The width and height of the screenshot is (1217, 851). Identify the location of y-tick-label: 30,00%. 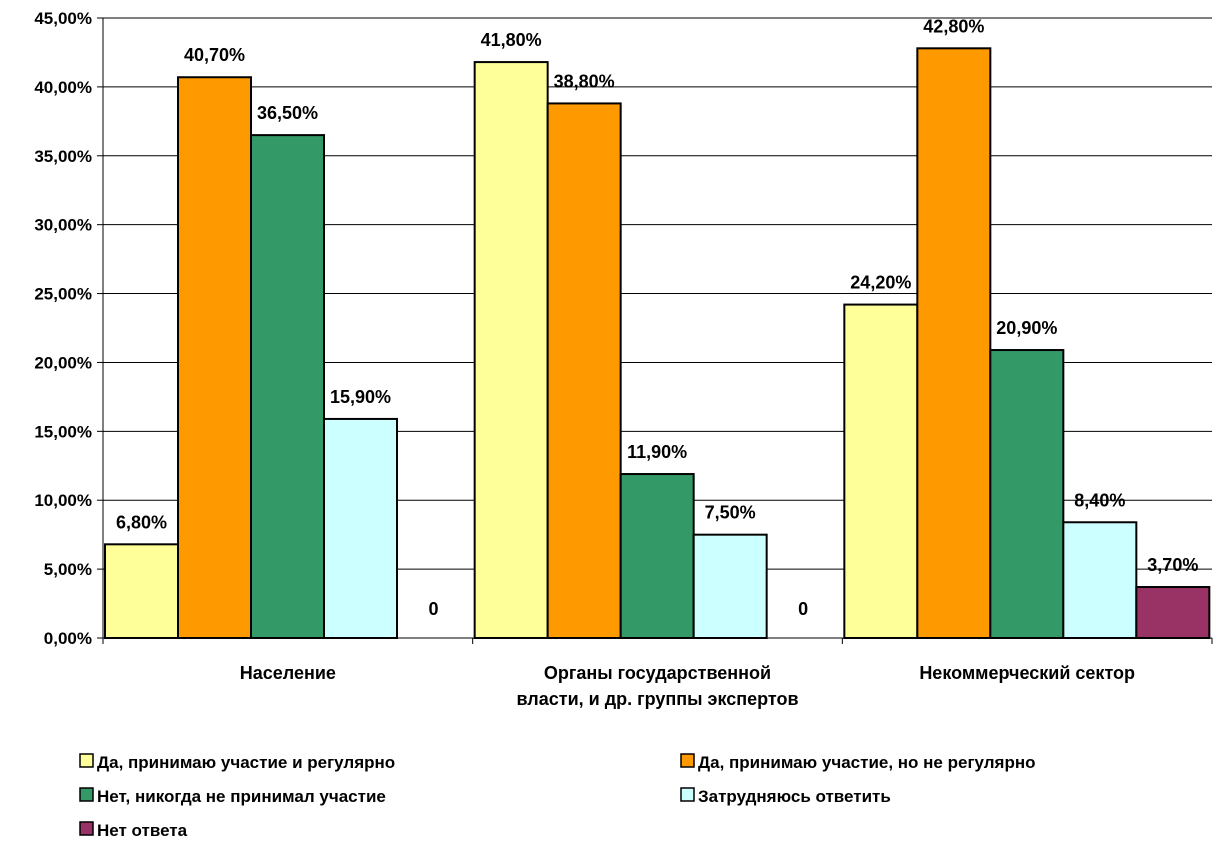
(63, 225).